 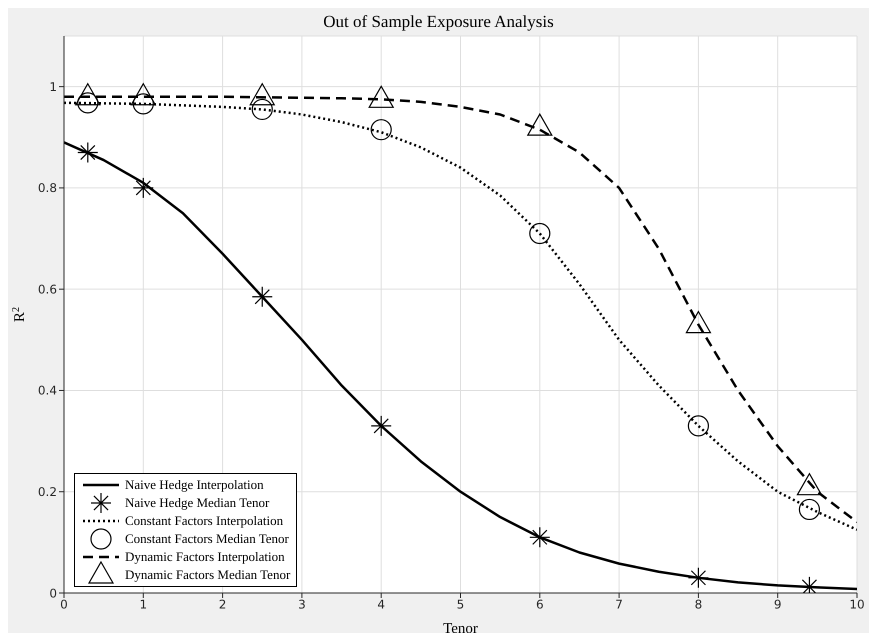 I want to click on legend-label: Constant Factors Interpolation, so click(x=204, y=521).